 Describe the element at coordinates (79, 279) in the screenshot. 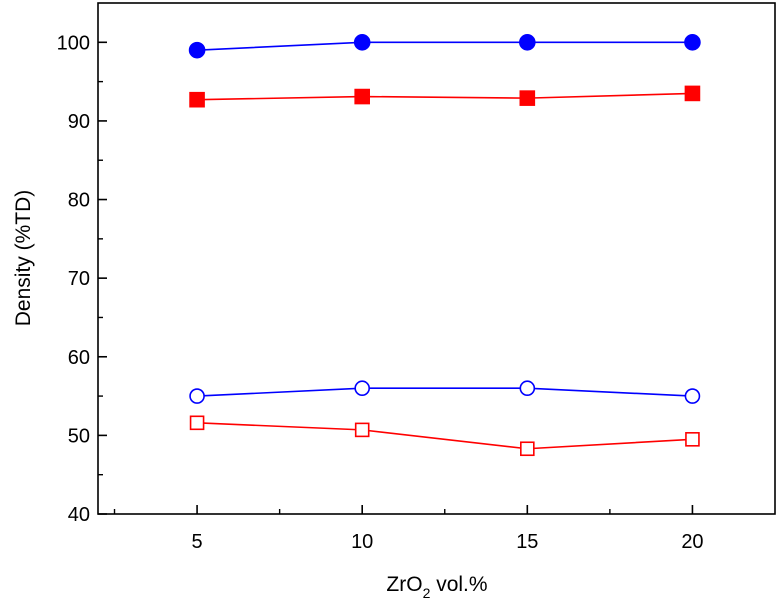

I see `y-tick-label: 70` at that location.